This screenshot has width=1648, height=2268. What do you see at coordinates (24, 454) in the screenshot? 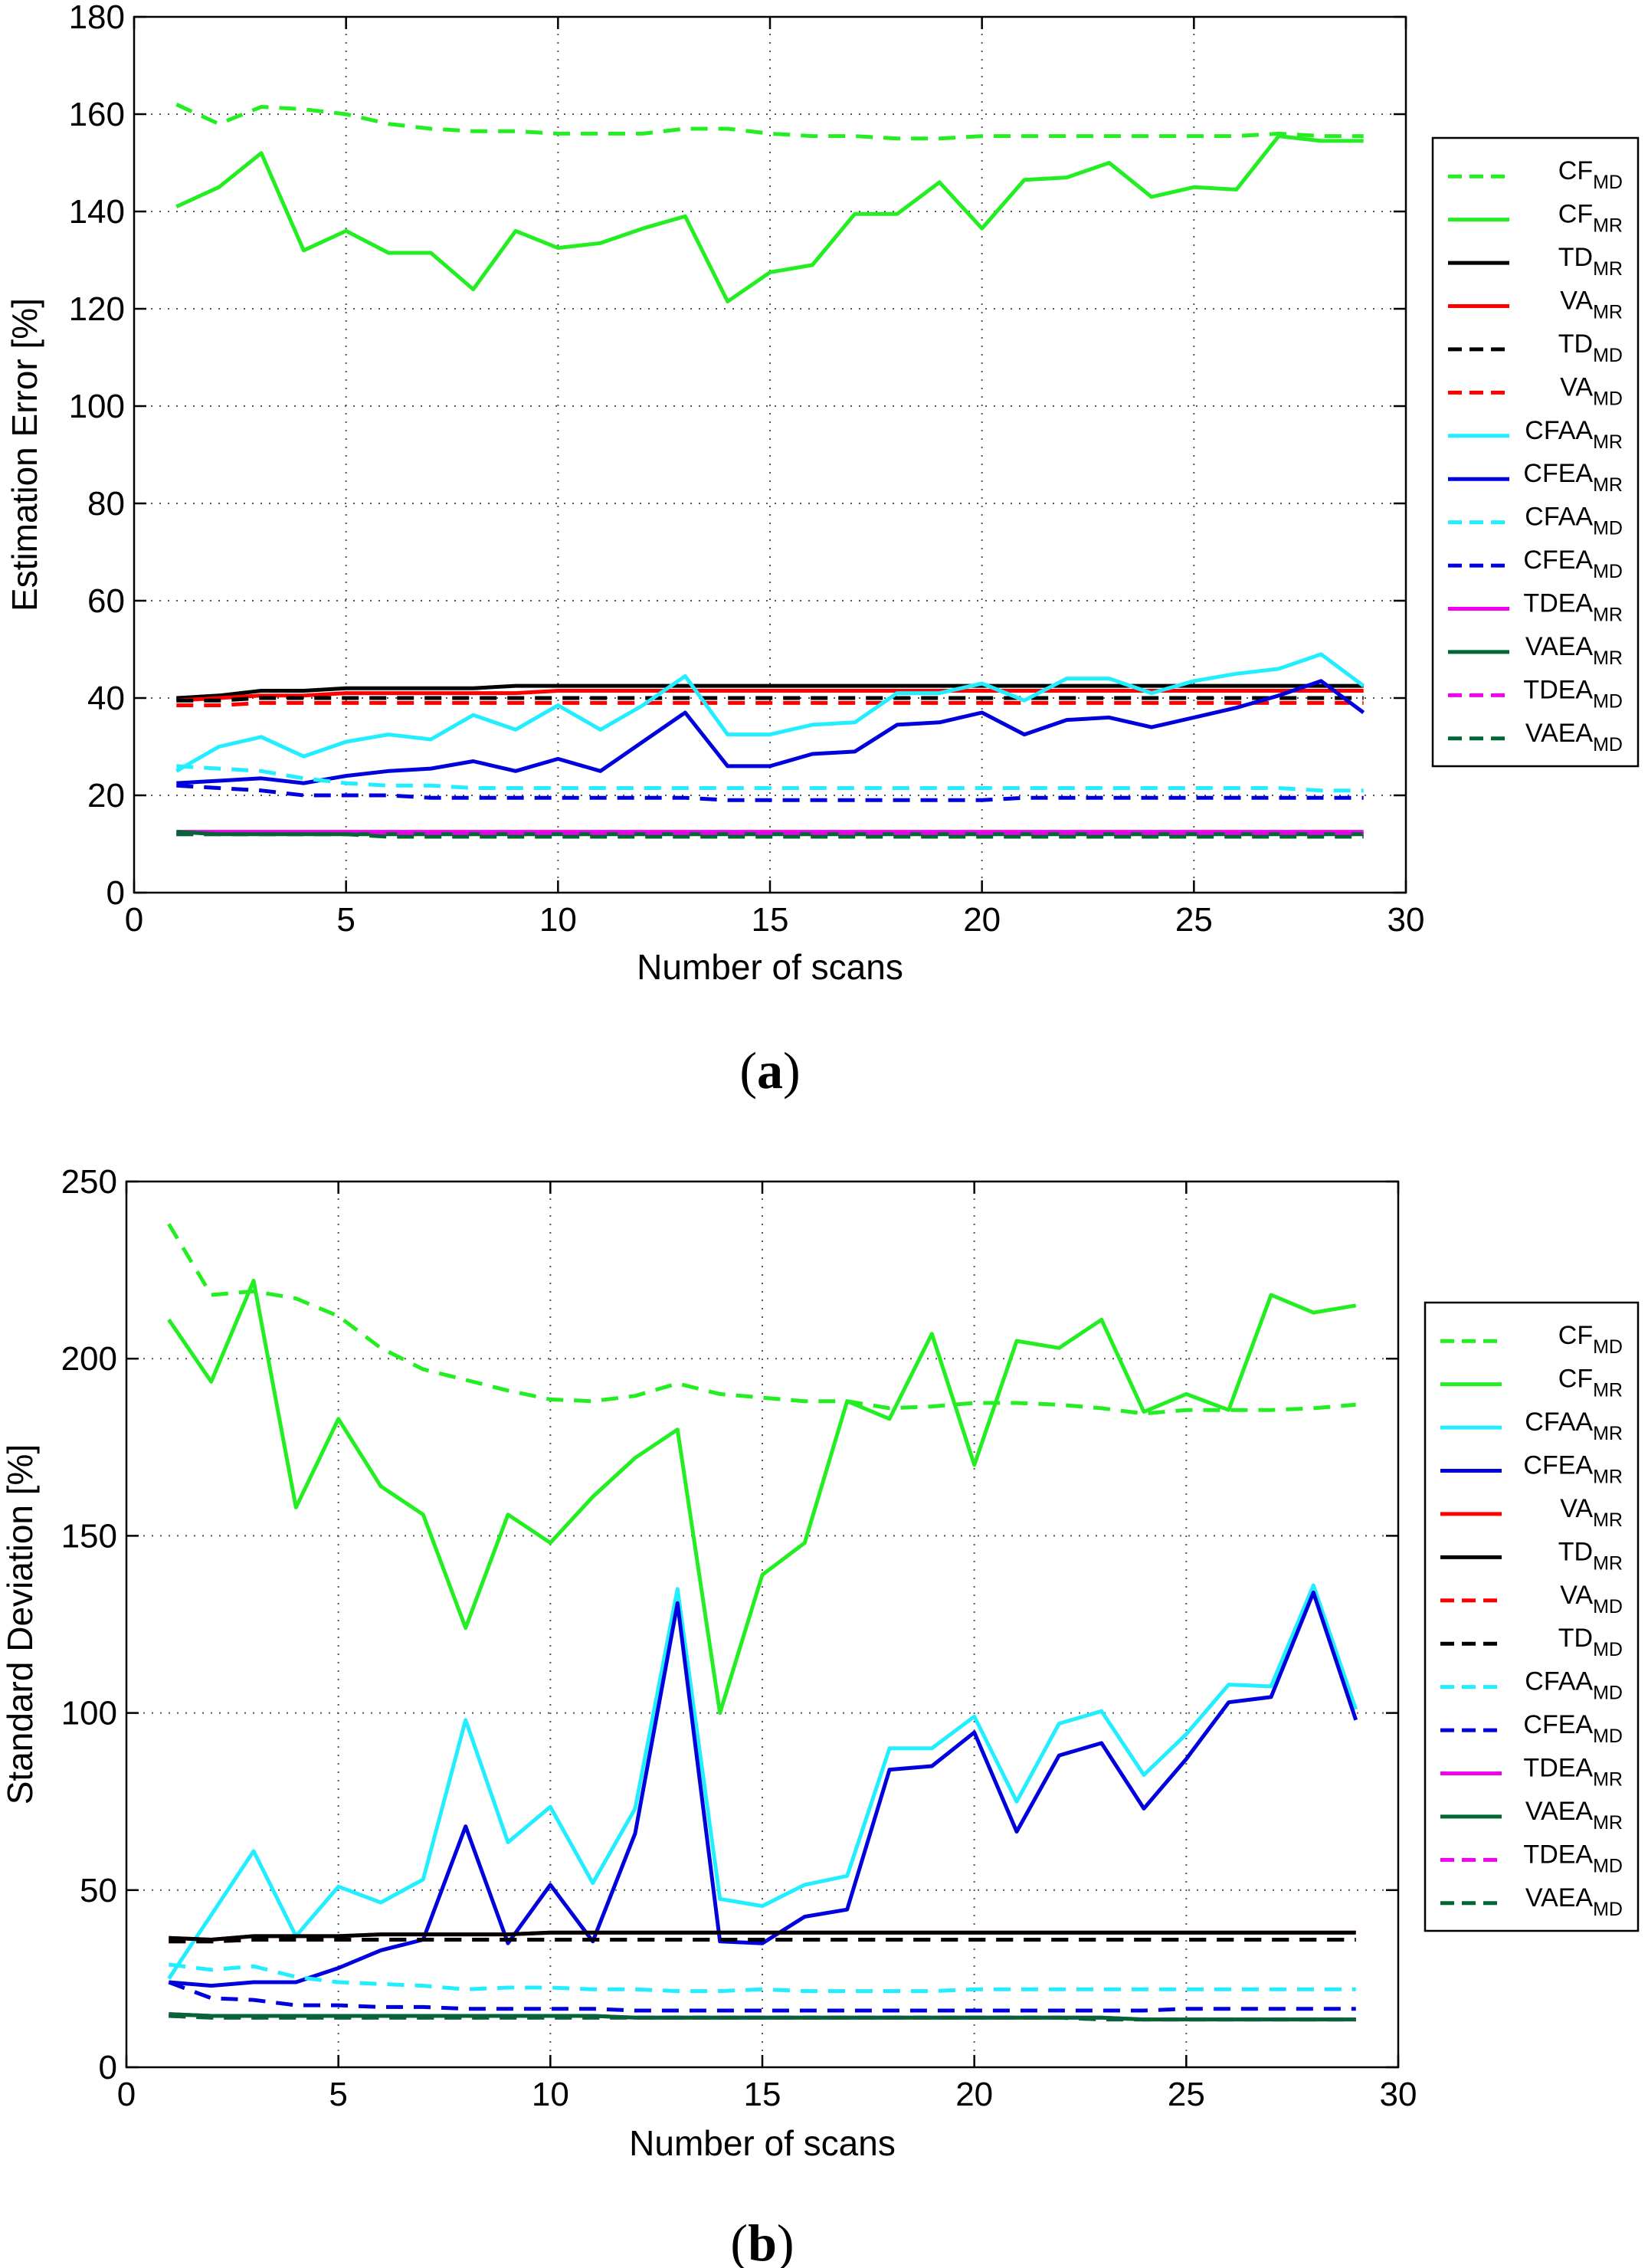
I see `y-axis-label: Estimation Error [%]` at bounding box center [24, 454].